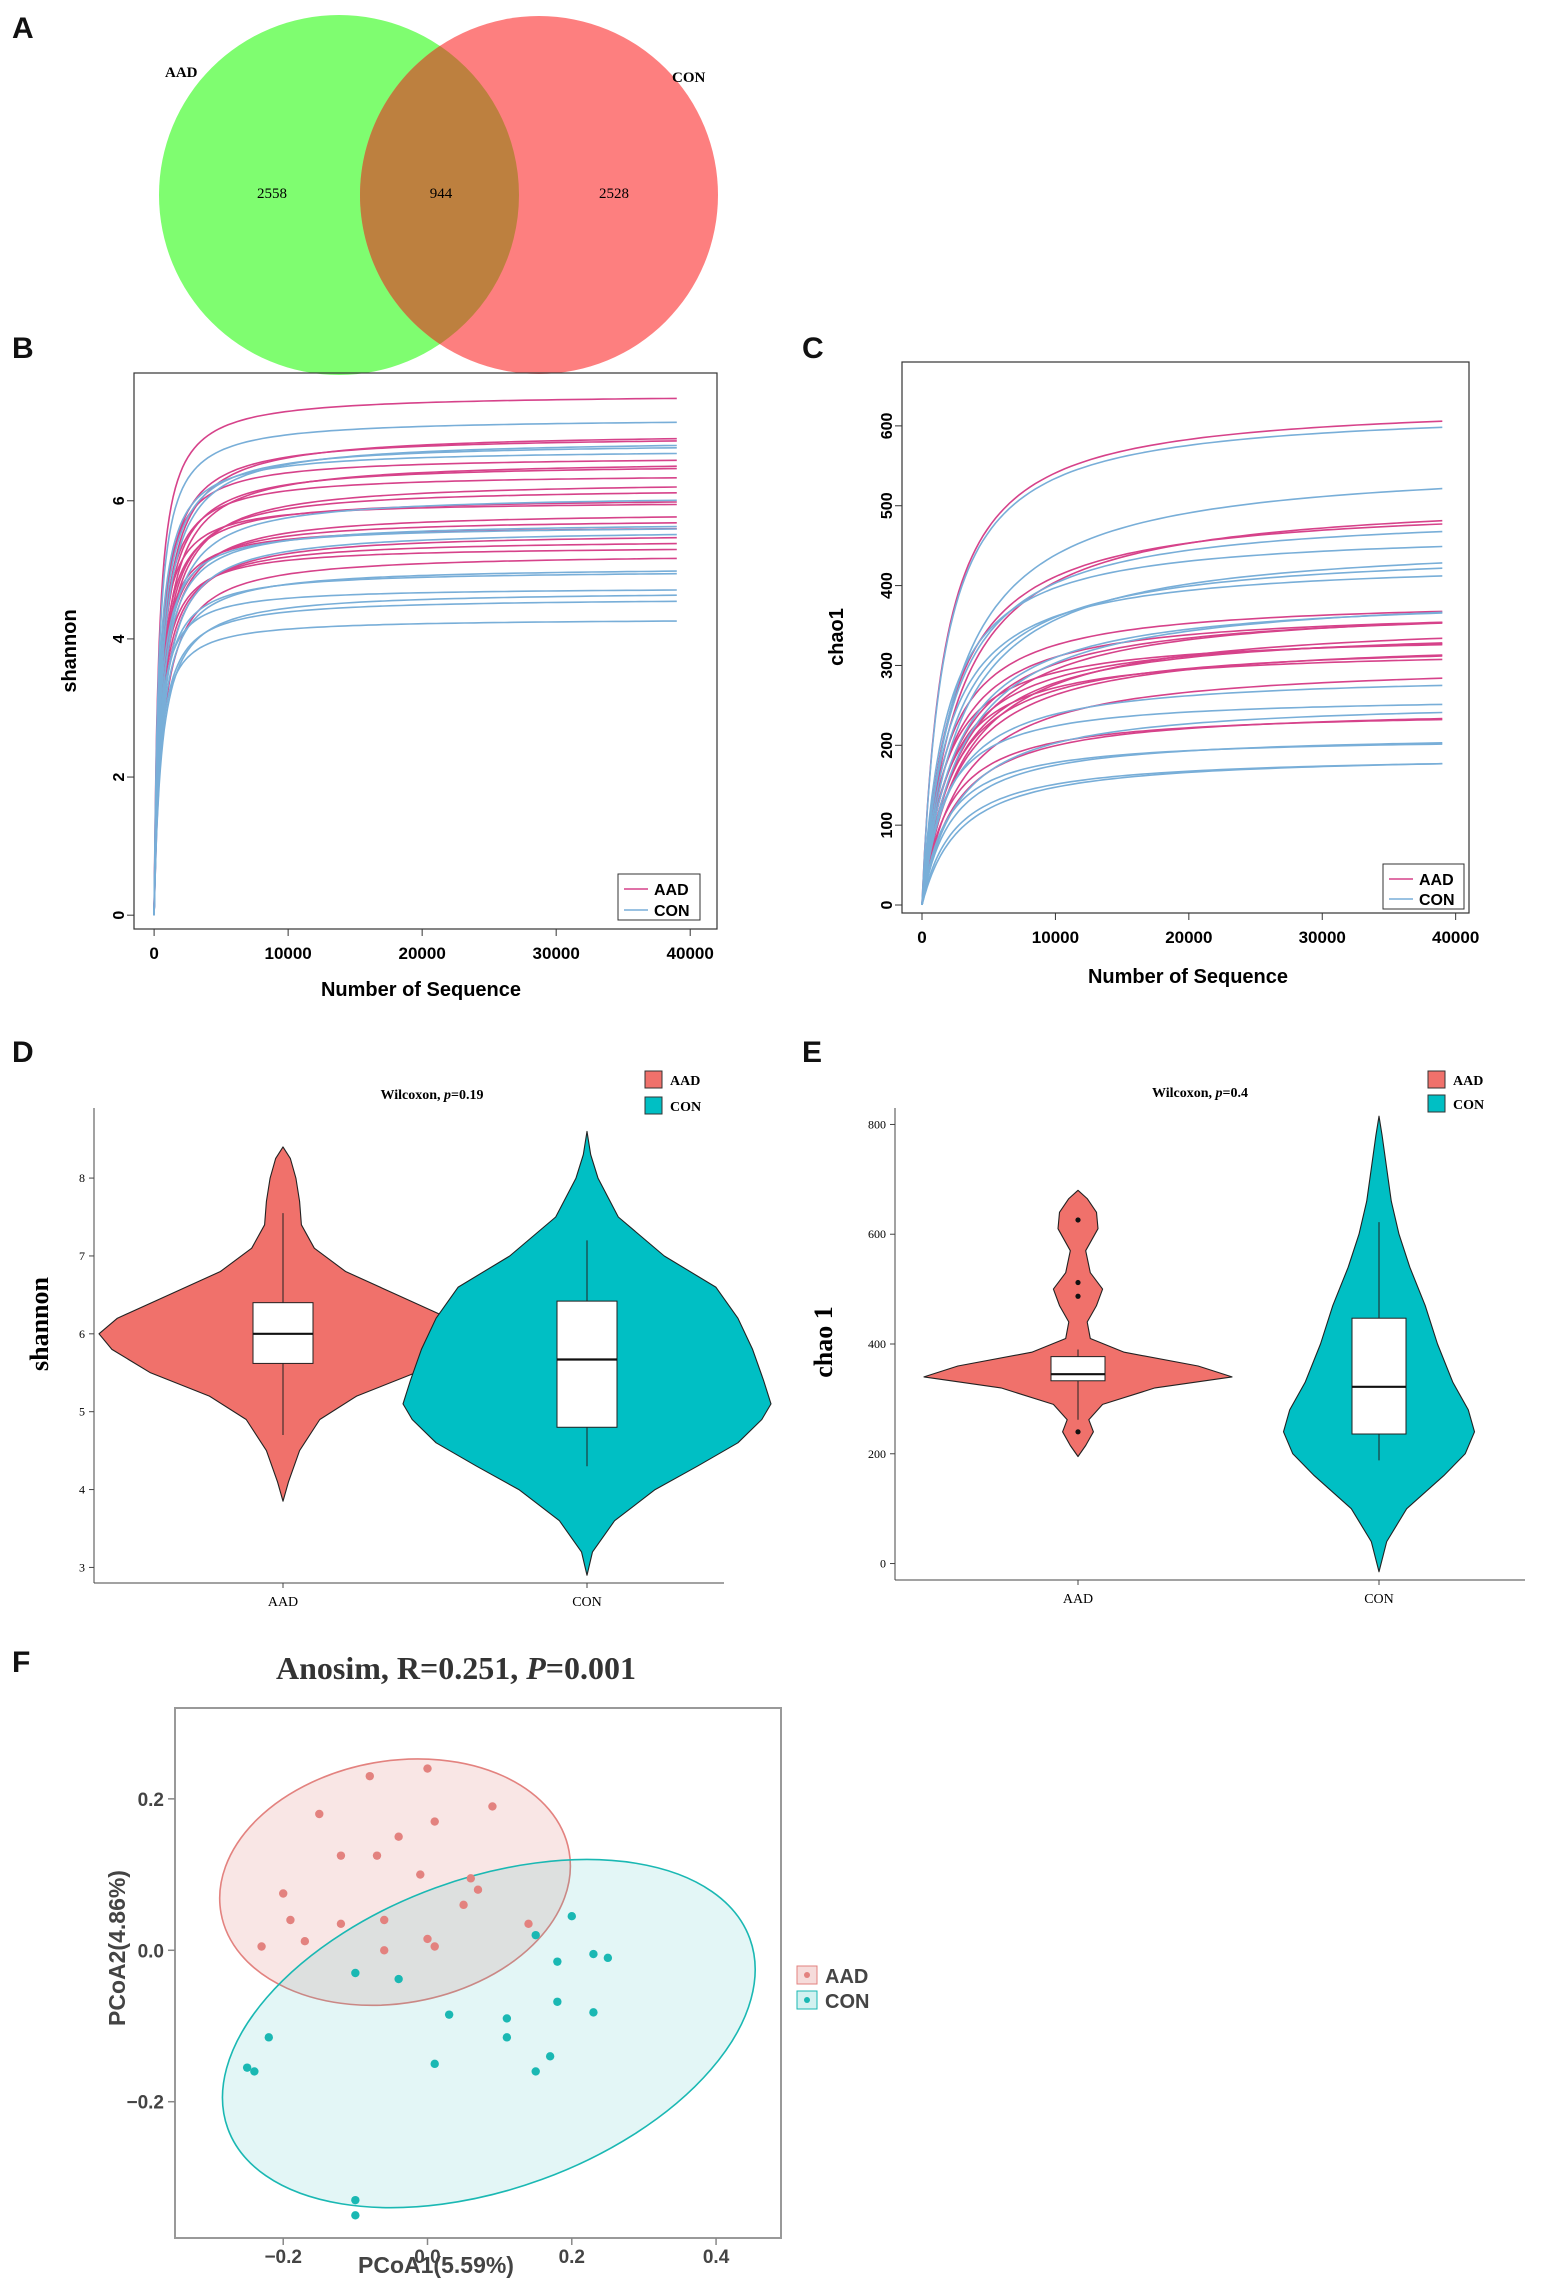 The height and width of the screenshot is (2283, 1562). I want to click on plot-d-title-prefix: Wilcoxon,, so click(412, 1095).